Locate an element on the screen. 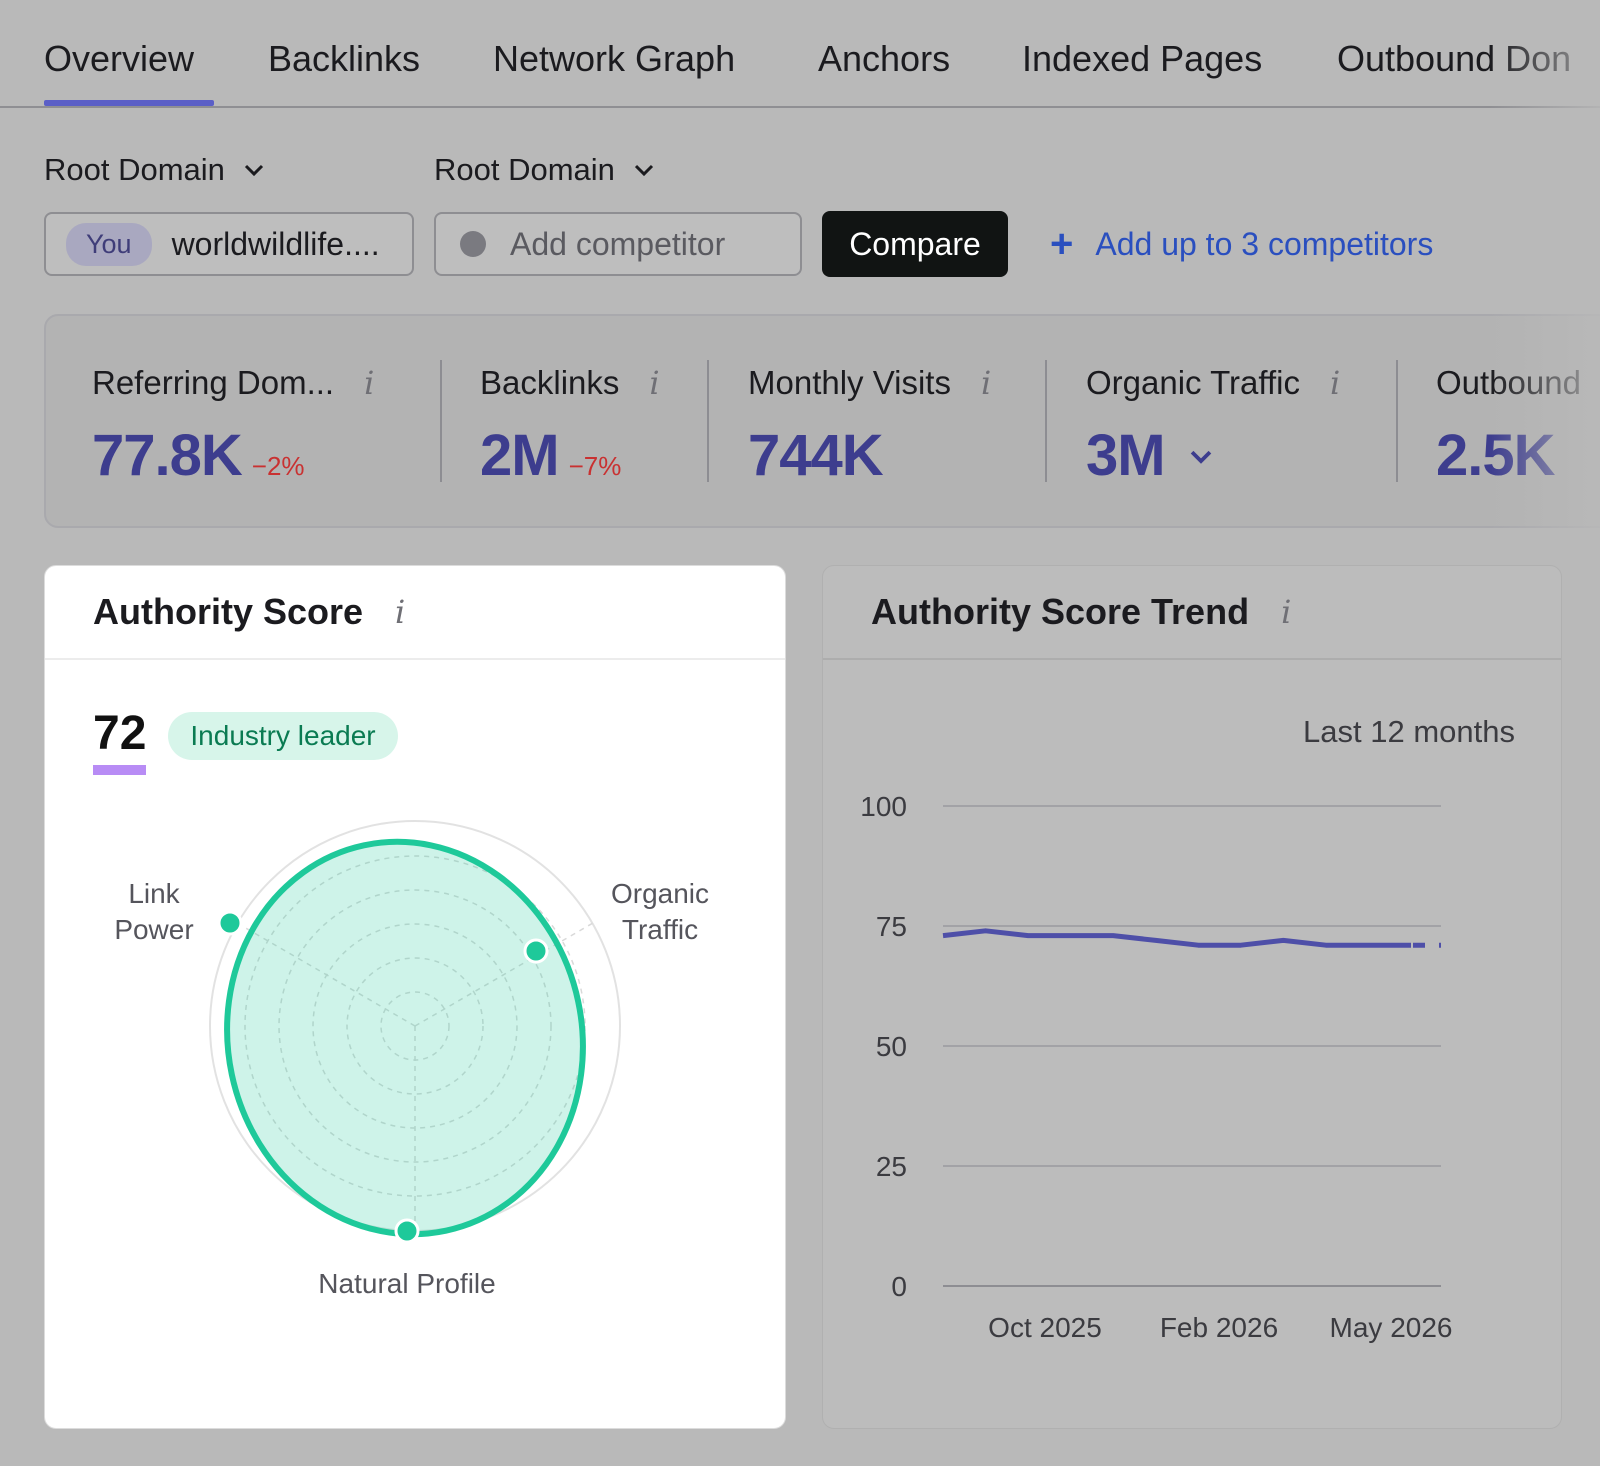  y-tick-label: 100 is located at coordinates (883, 806).